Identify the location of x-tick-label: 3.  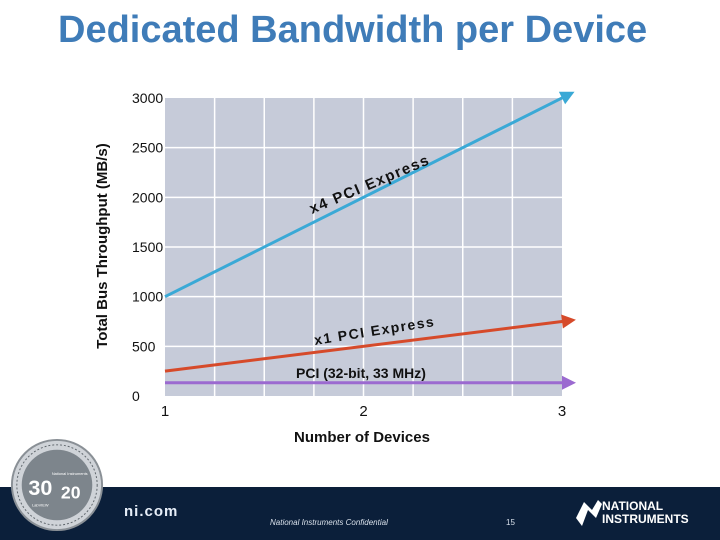
(562, 411).